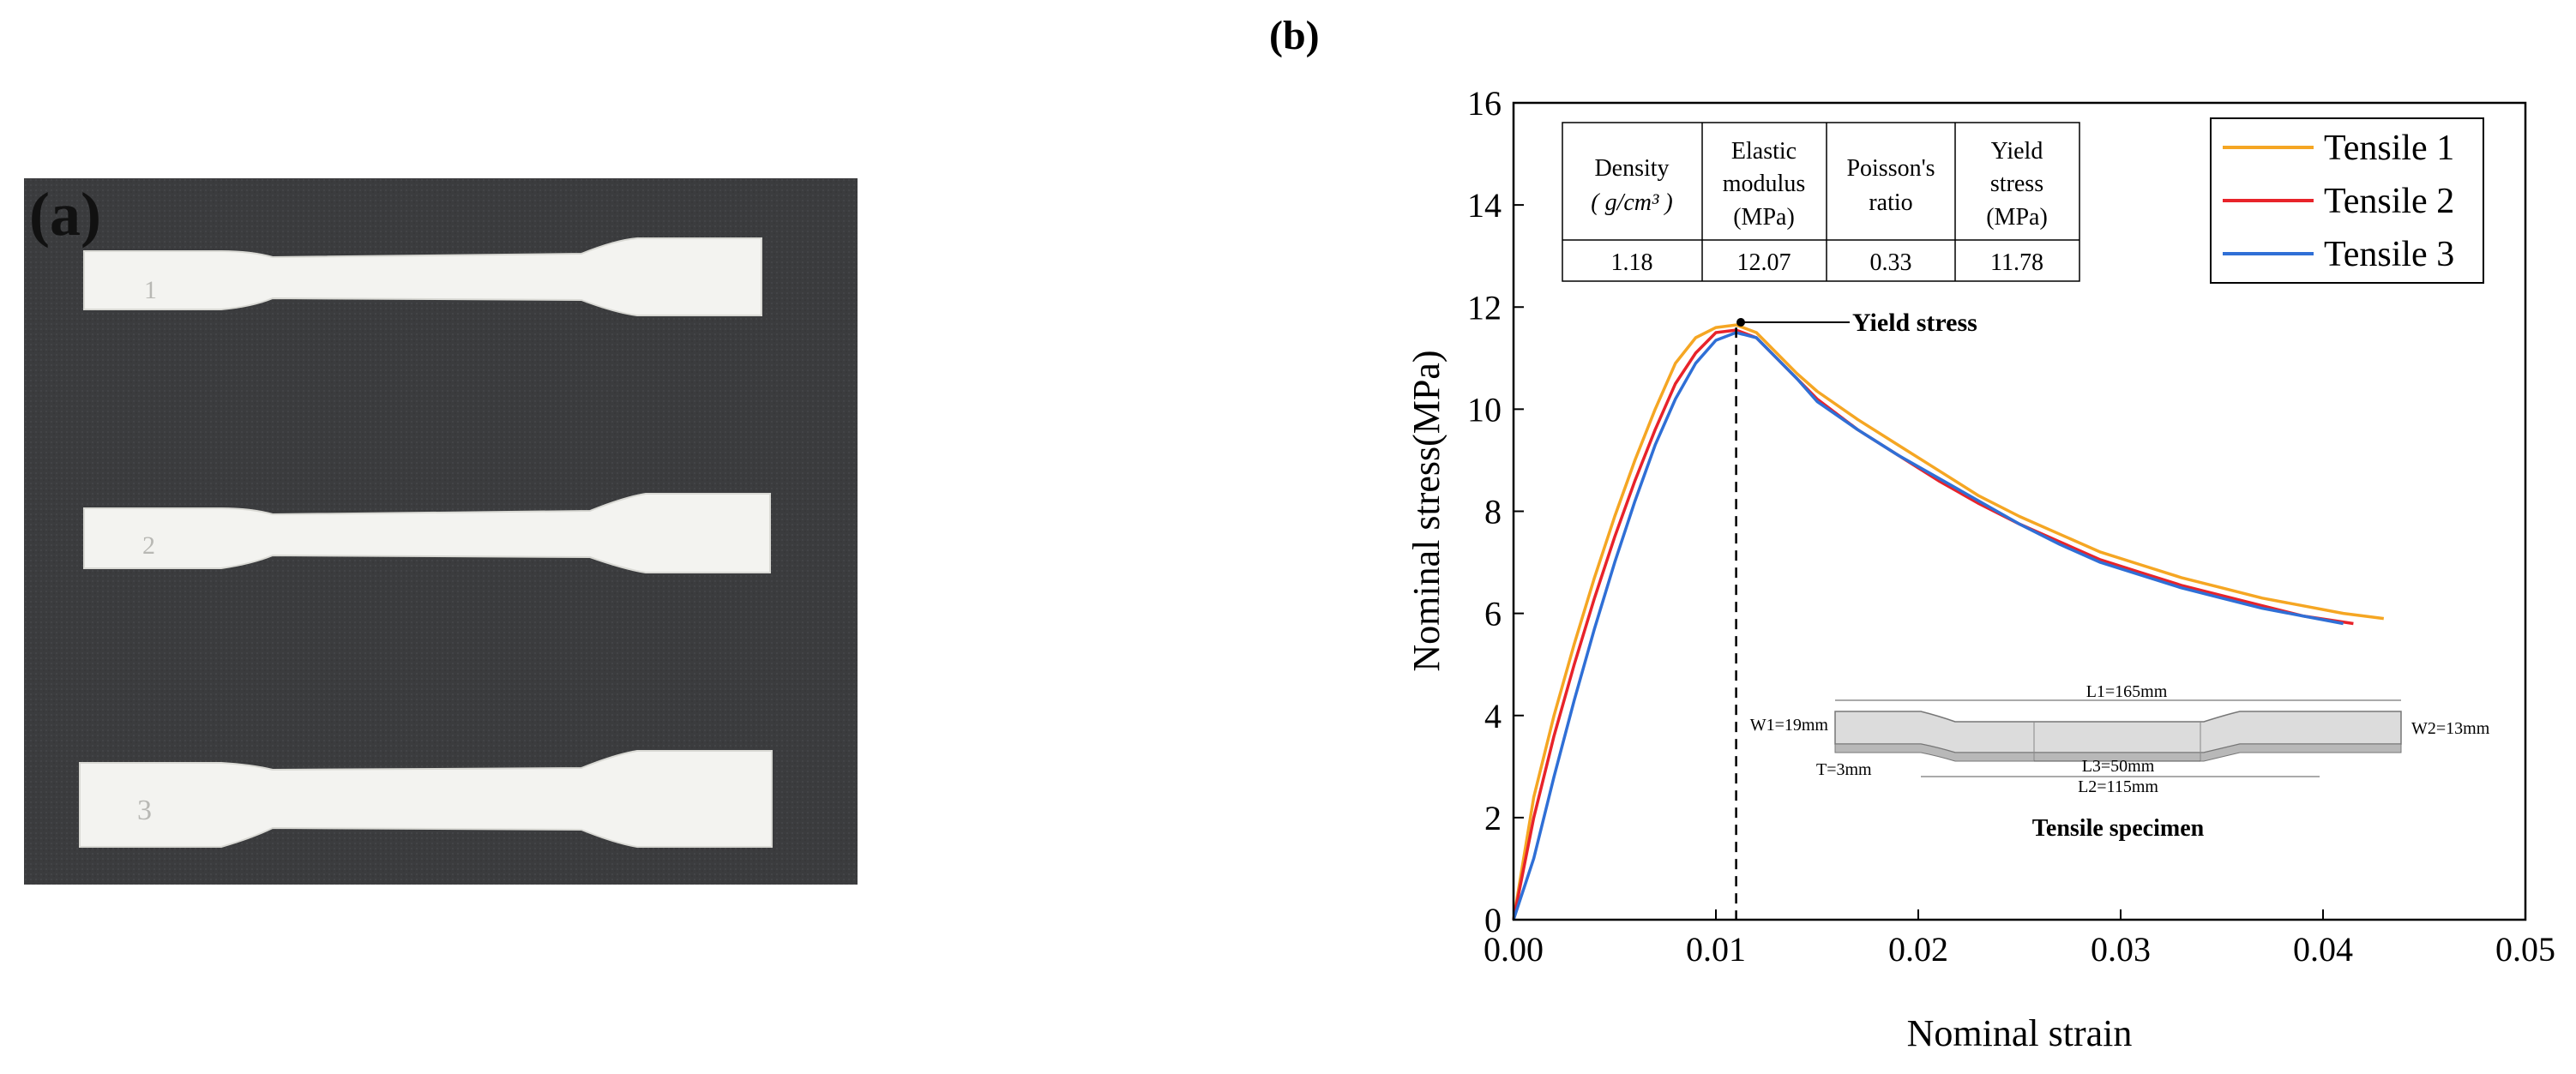  I want to click on table-value-yield: 11.78, so click(2016, 262).